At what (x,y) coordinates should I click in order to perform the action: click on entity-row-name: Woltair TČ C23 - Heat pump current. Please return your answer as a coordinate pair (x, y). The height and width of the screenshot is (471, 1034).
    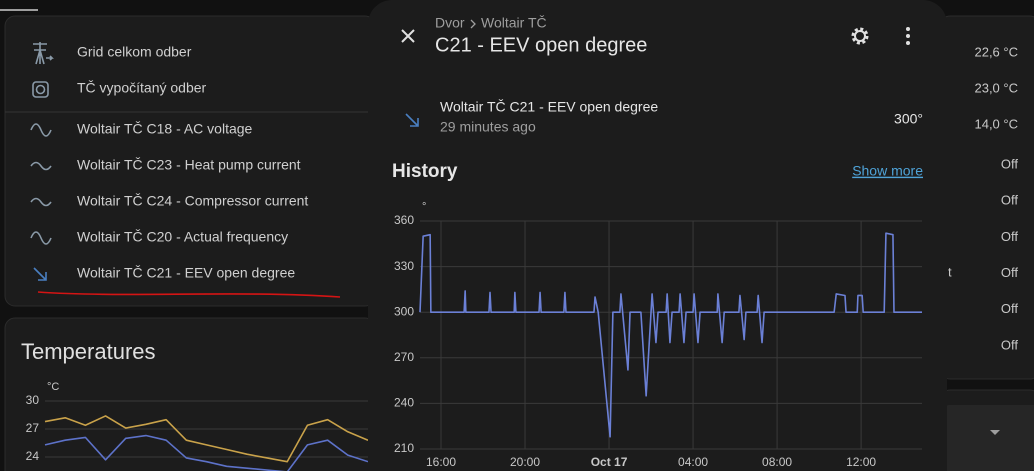
    Looking at the image, I should click on (189, 165).